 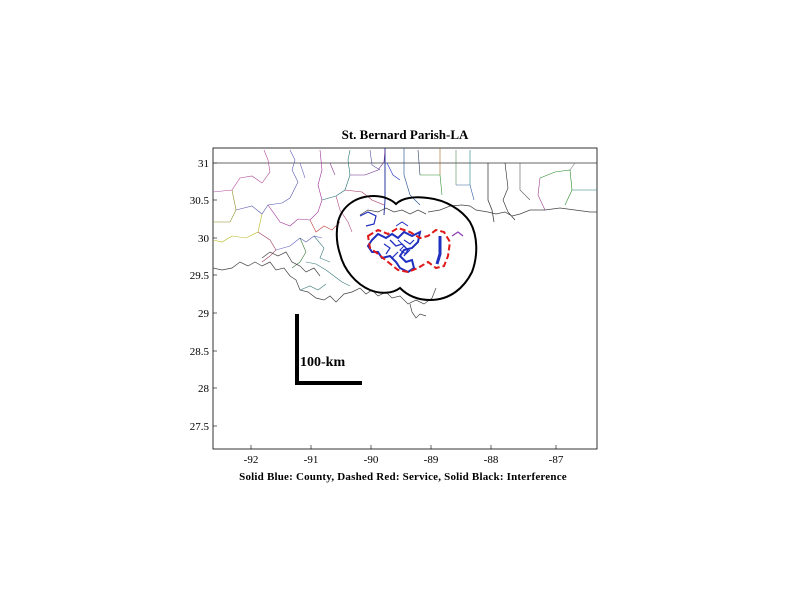 I want to click on x-tick-label: -91, so click(x=311, y=460).